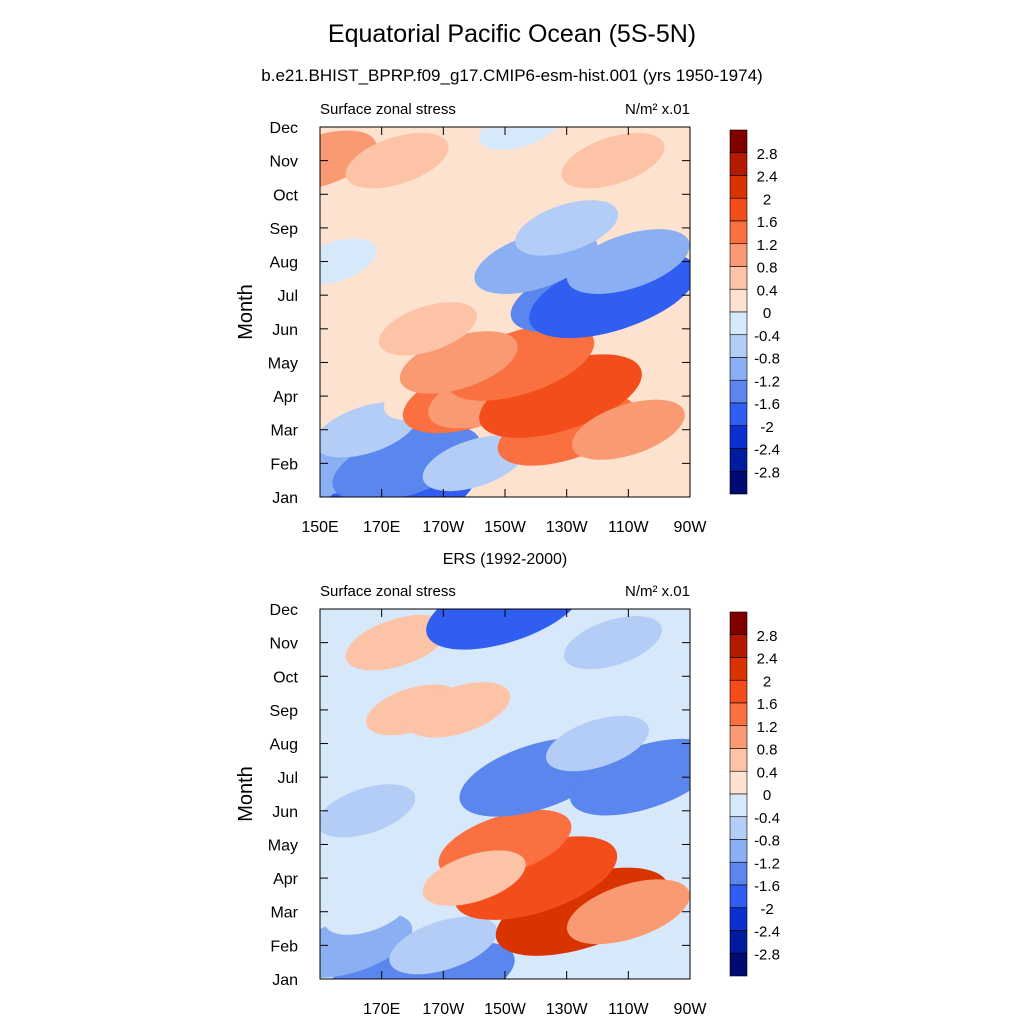 The image size is (1024, 1024). What do you see at coordinates (767, 359) in the screenshot?
I see `colorbar-label: -0.8` at bounding box center [767, 359].